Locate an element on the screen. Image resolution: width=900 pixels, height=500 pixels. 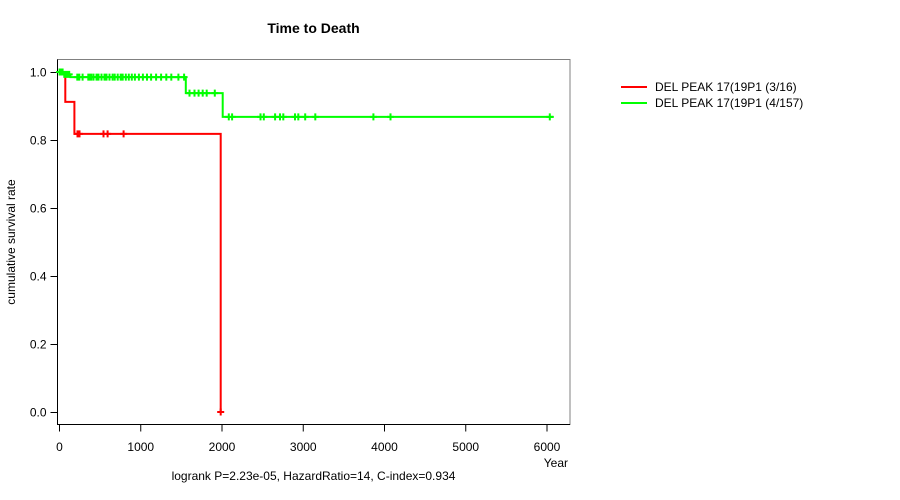
legend-label-green: DEL PEAK 17(19P1 (4/157) is located at coordinates (729, 103).